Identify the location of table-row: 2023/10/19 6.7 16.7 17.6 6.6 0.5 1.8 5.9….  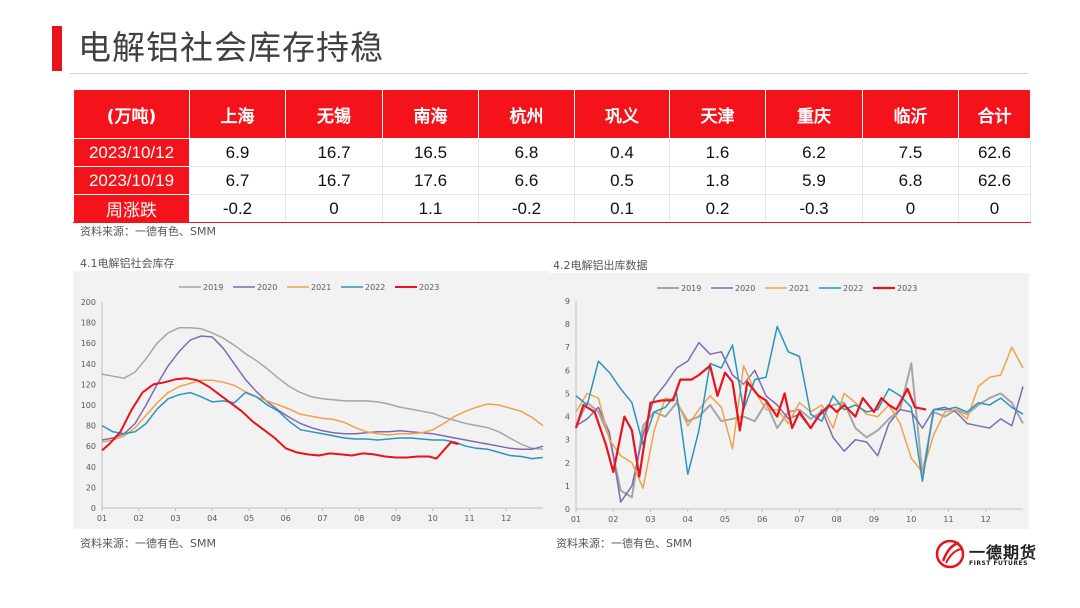
(552, 180).